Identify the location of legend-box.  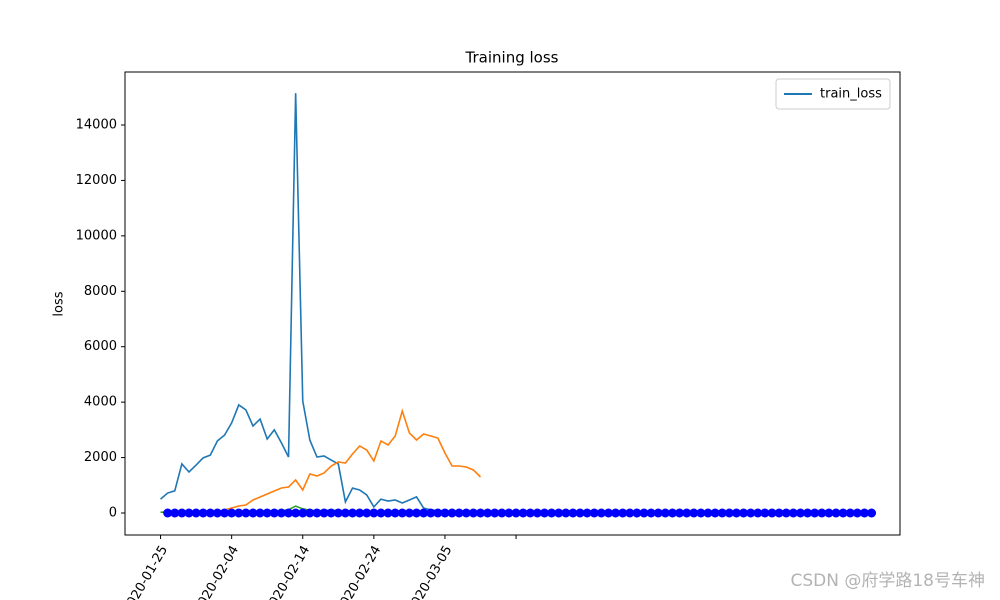
(833, 94).